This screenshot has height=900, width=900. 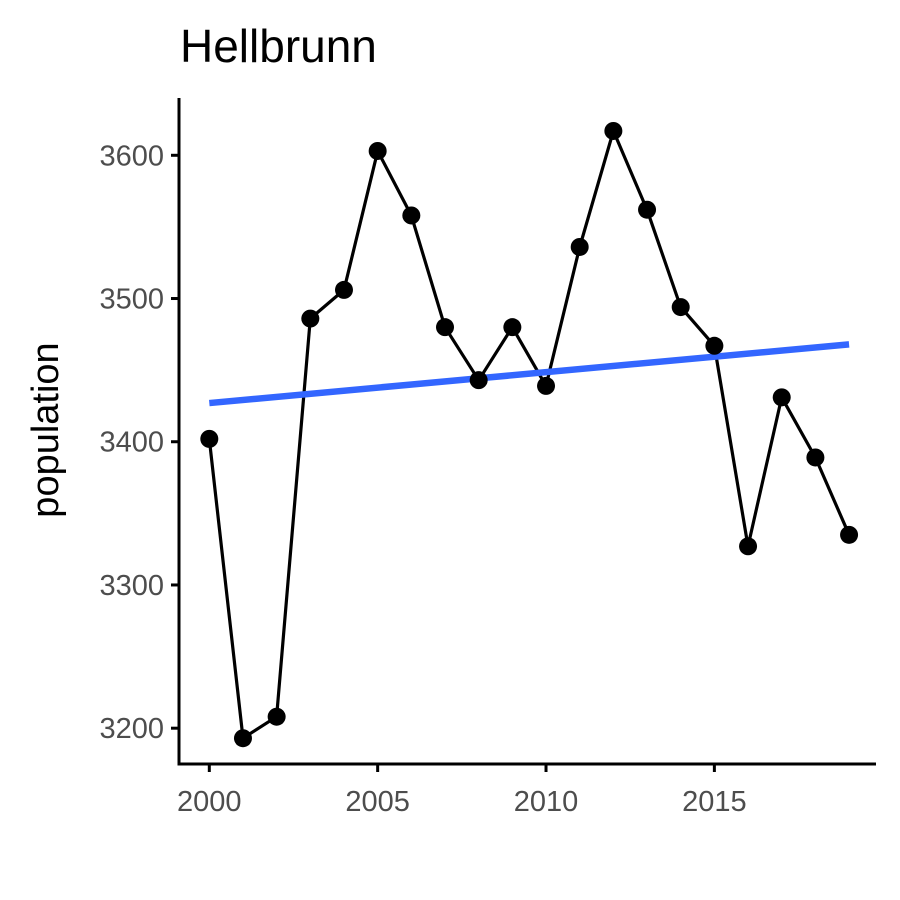 What do you see at coordinates (529, 374) in the screenshot?
I see `trend-line` at bounding box center [529, 374].